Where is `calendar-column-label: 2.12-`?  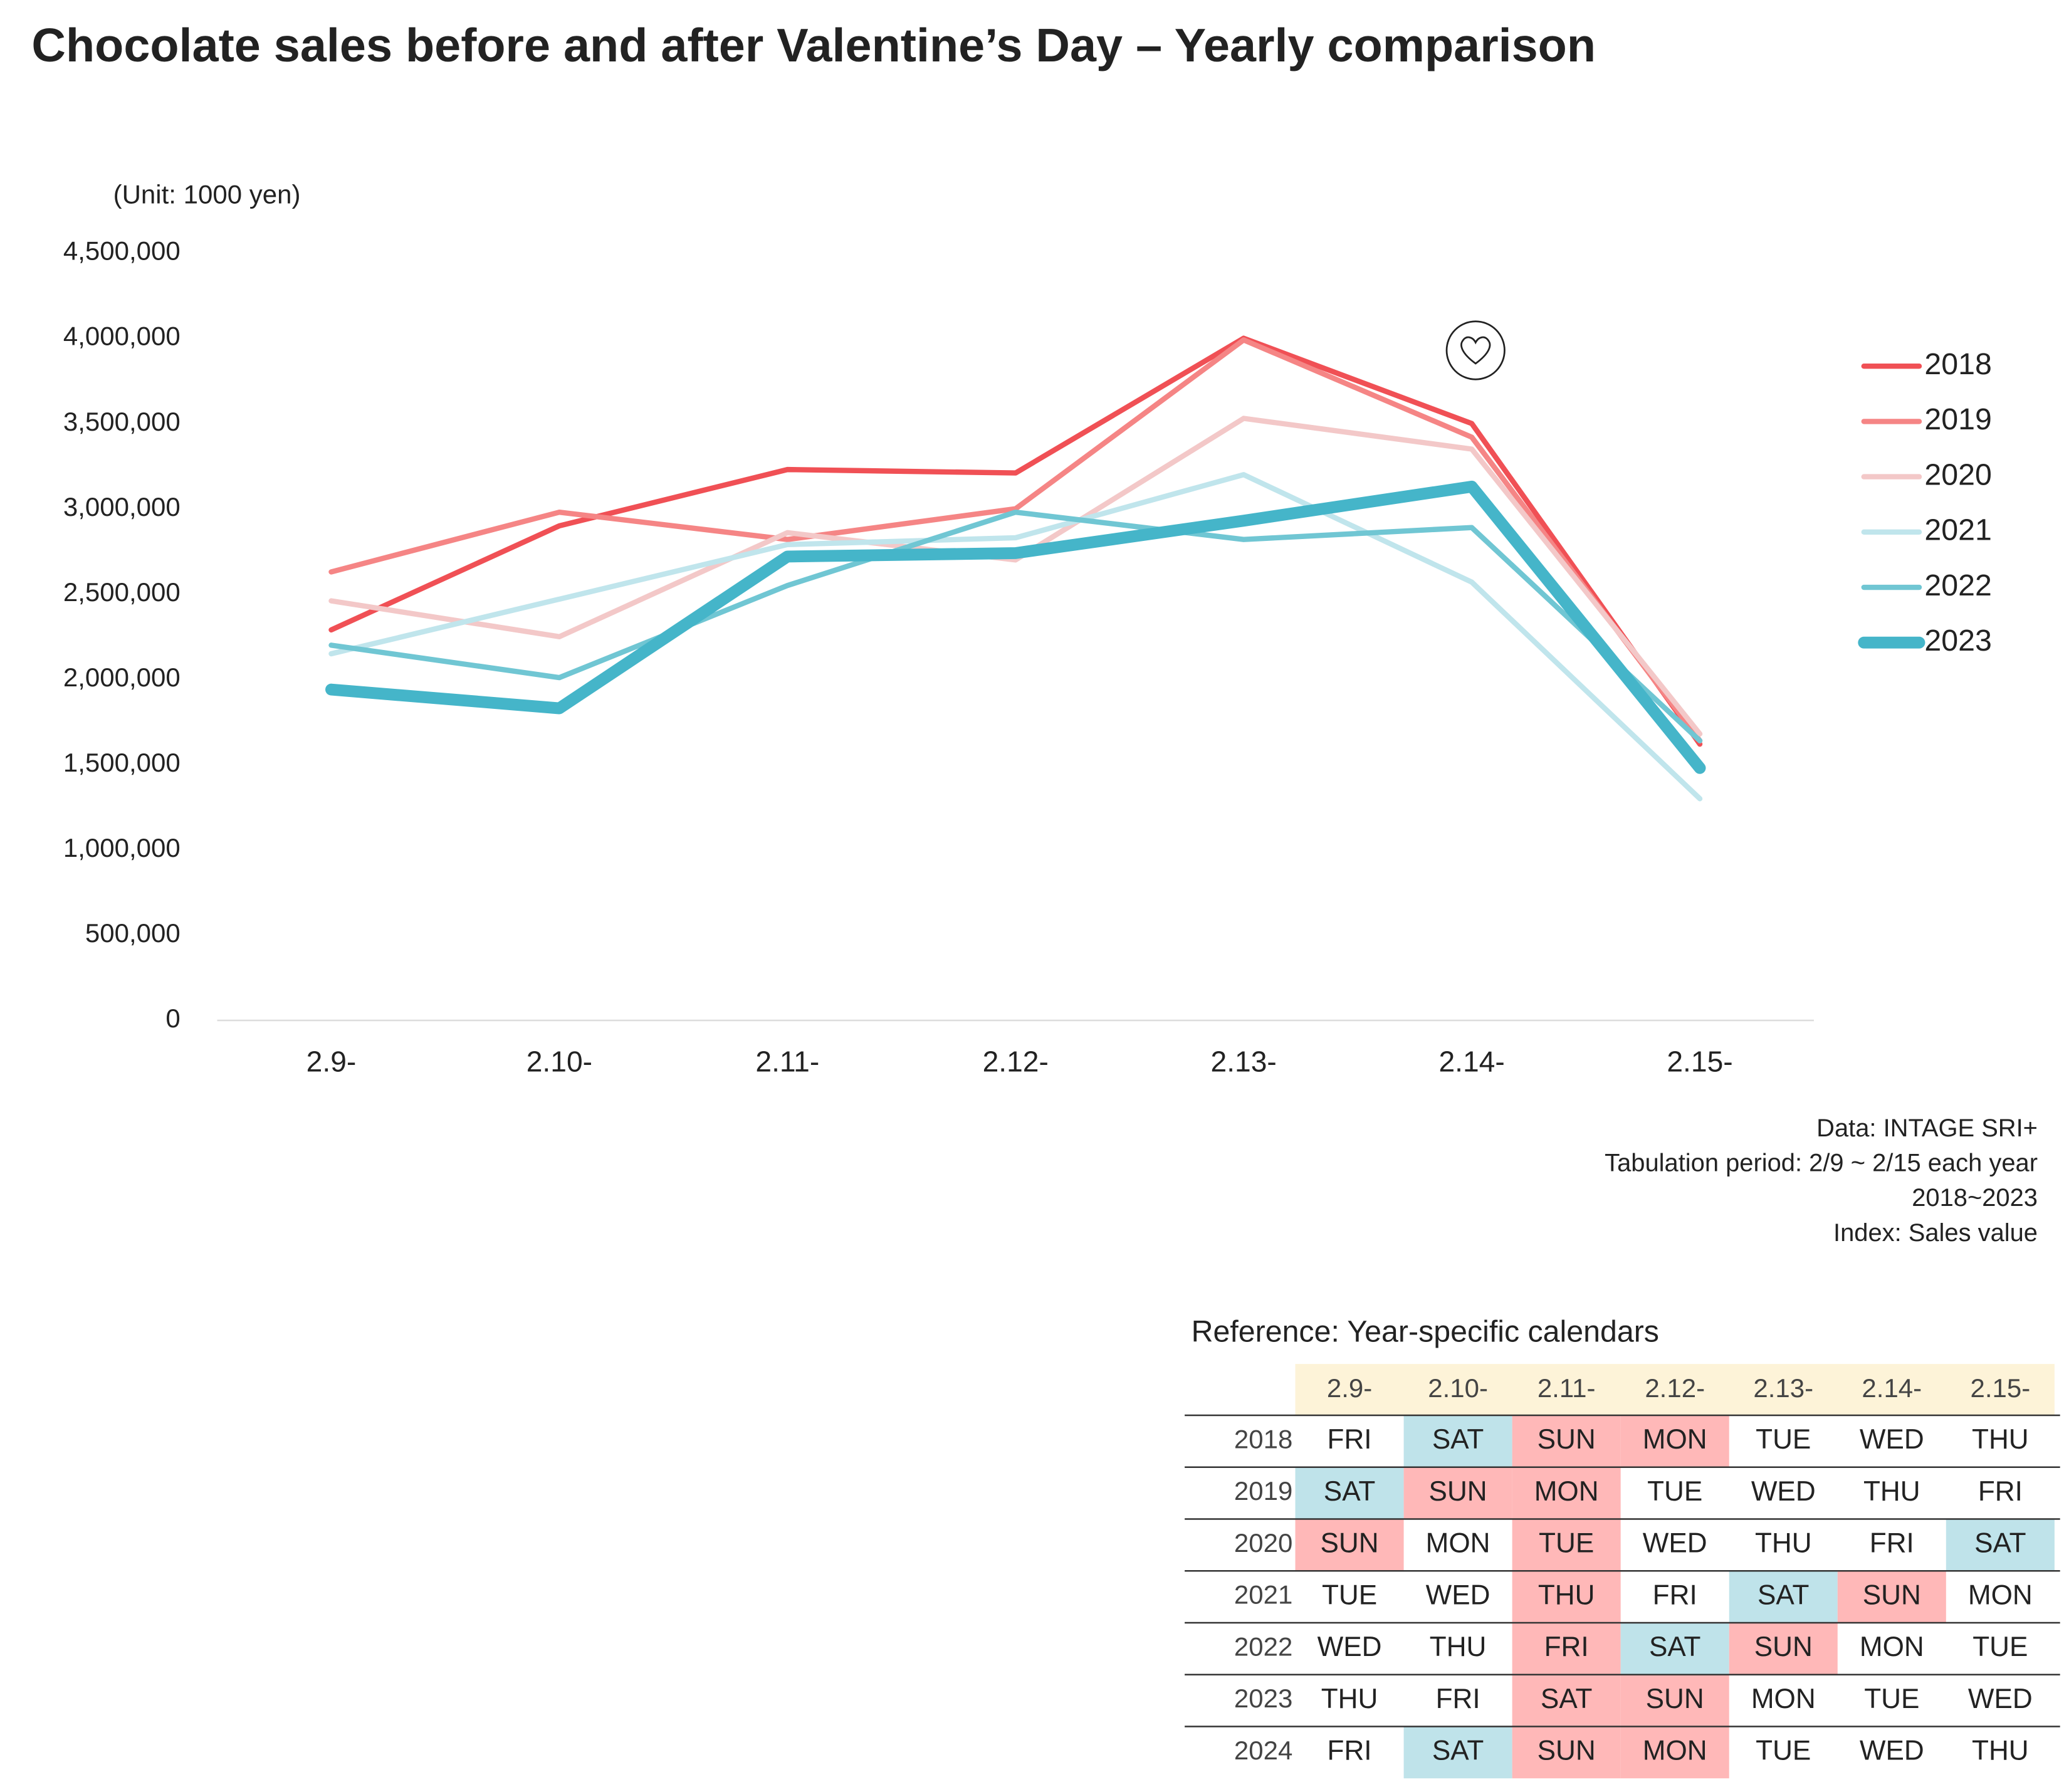
calendar-column-label: 2.12- is located at coordinates (1675, 1388).